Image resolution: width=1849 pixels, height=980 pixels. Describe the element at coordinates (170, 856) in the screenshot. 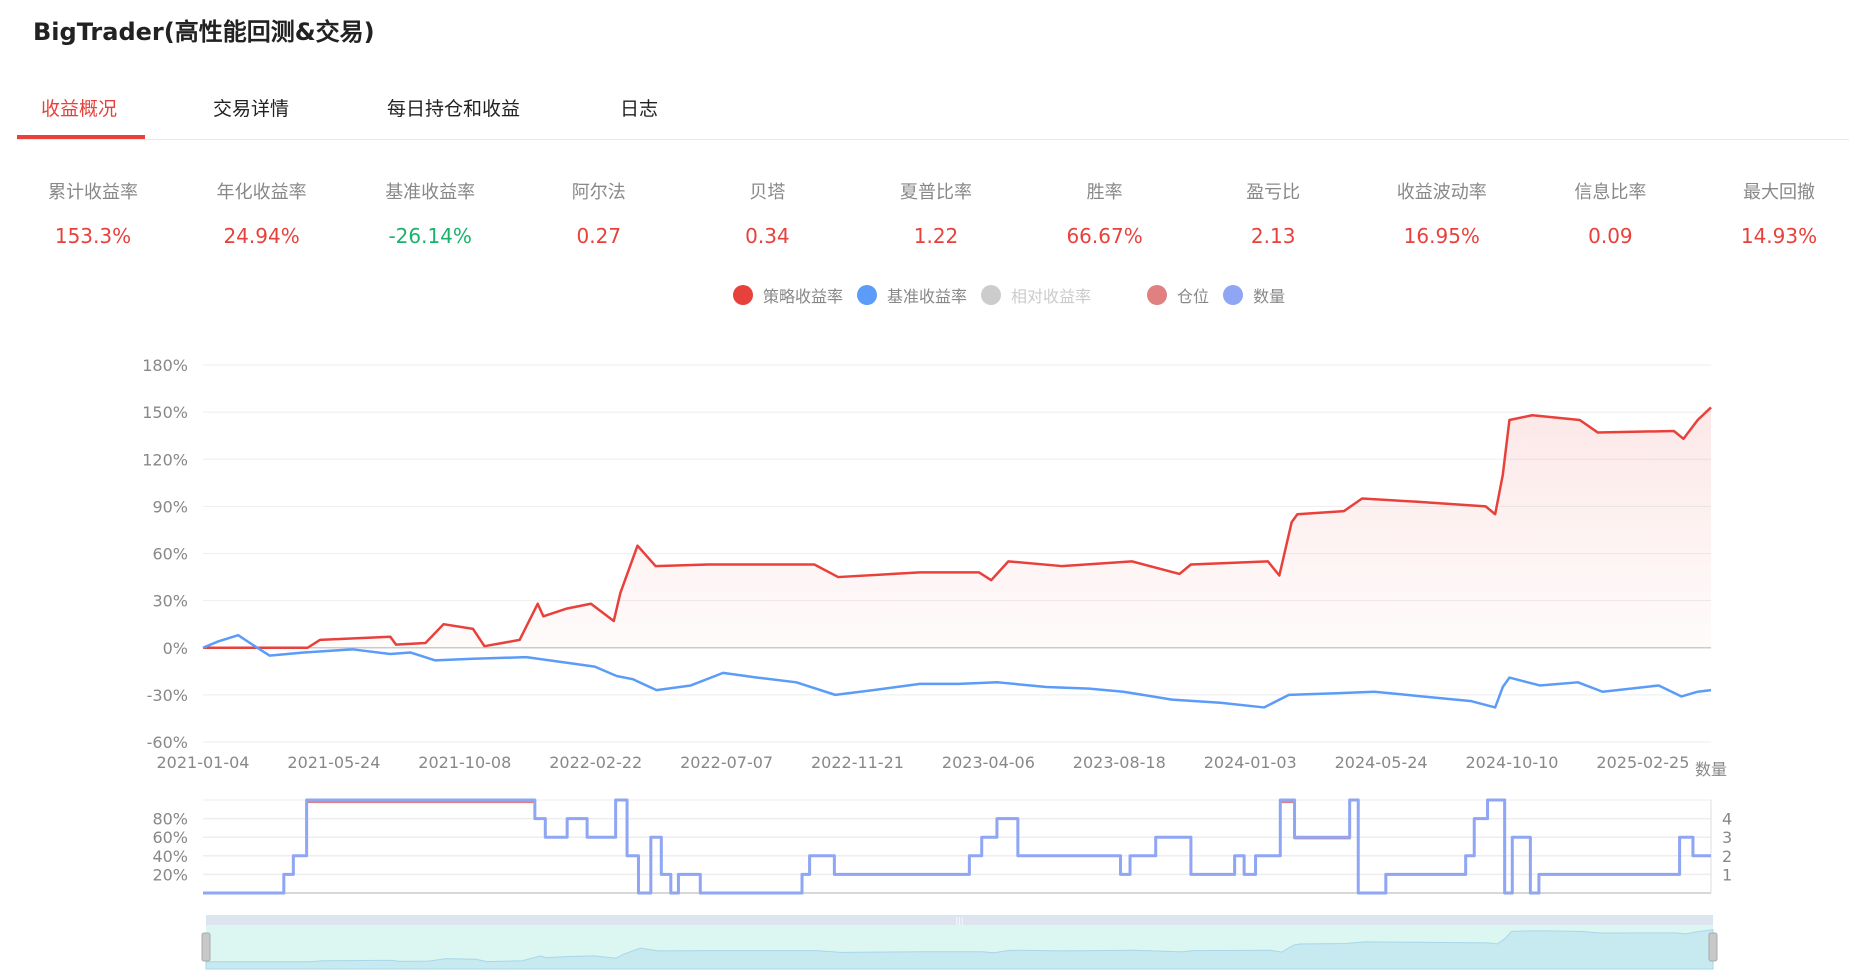

I see `position-y-tick-label: 40%` at that location.